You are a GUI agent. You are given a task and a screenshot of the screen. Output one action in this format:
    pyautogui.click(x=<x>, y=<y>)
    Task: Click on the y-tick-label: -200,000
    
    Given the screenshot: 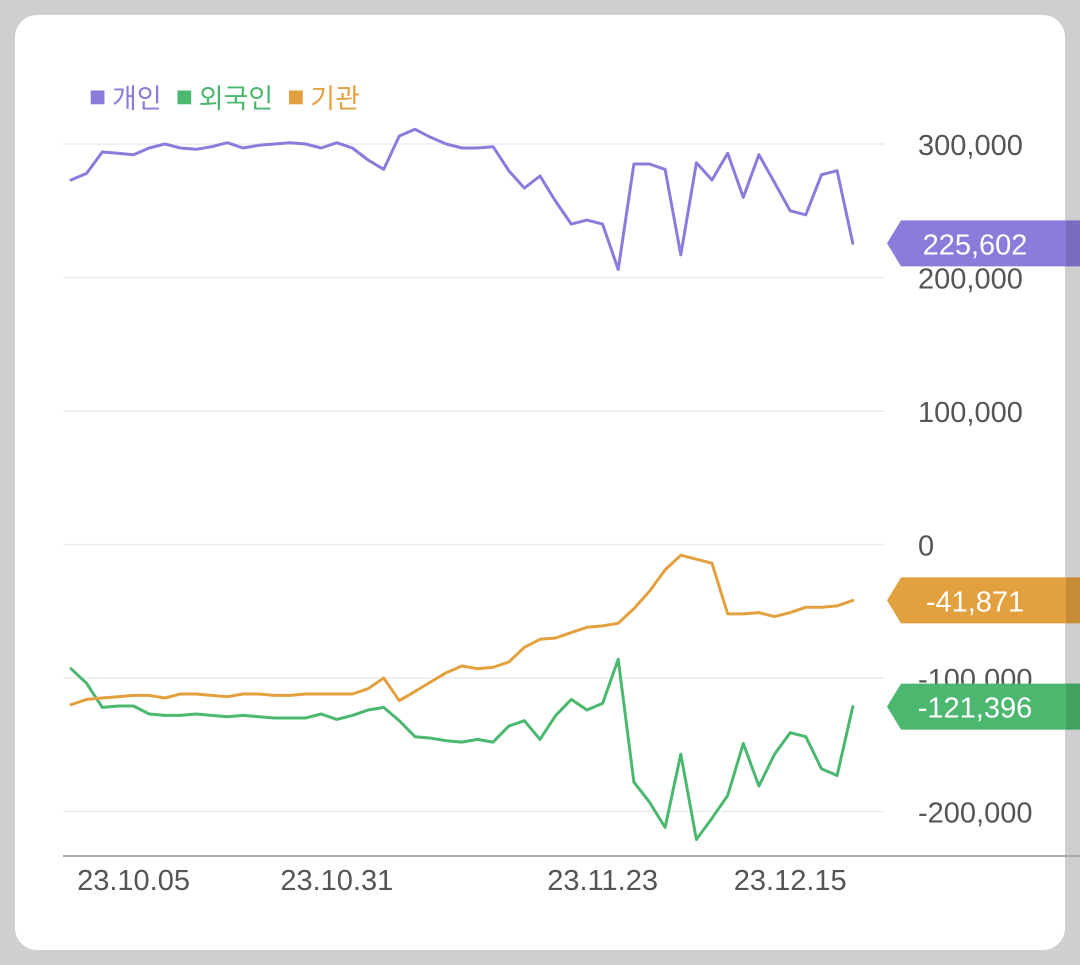 What is the action you would take?
    pyautogui.click(x=975, y=814)
    